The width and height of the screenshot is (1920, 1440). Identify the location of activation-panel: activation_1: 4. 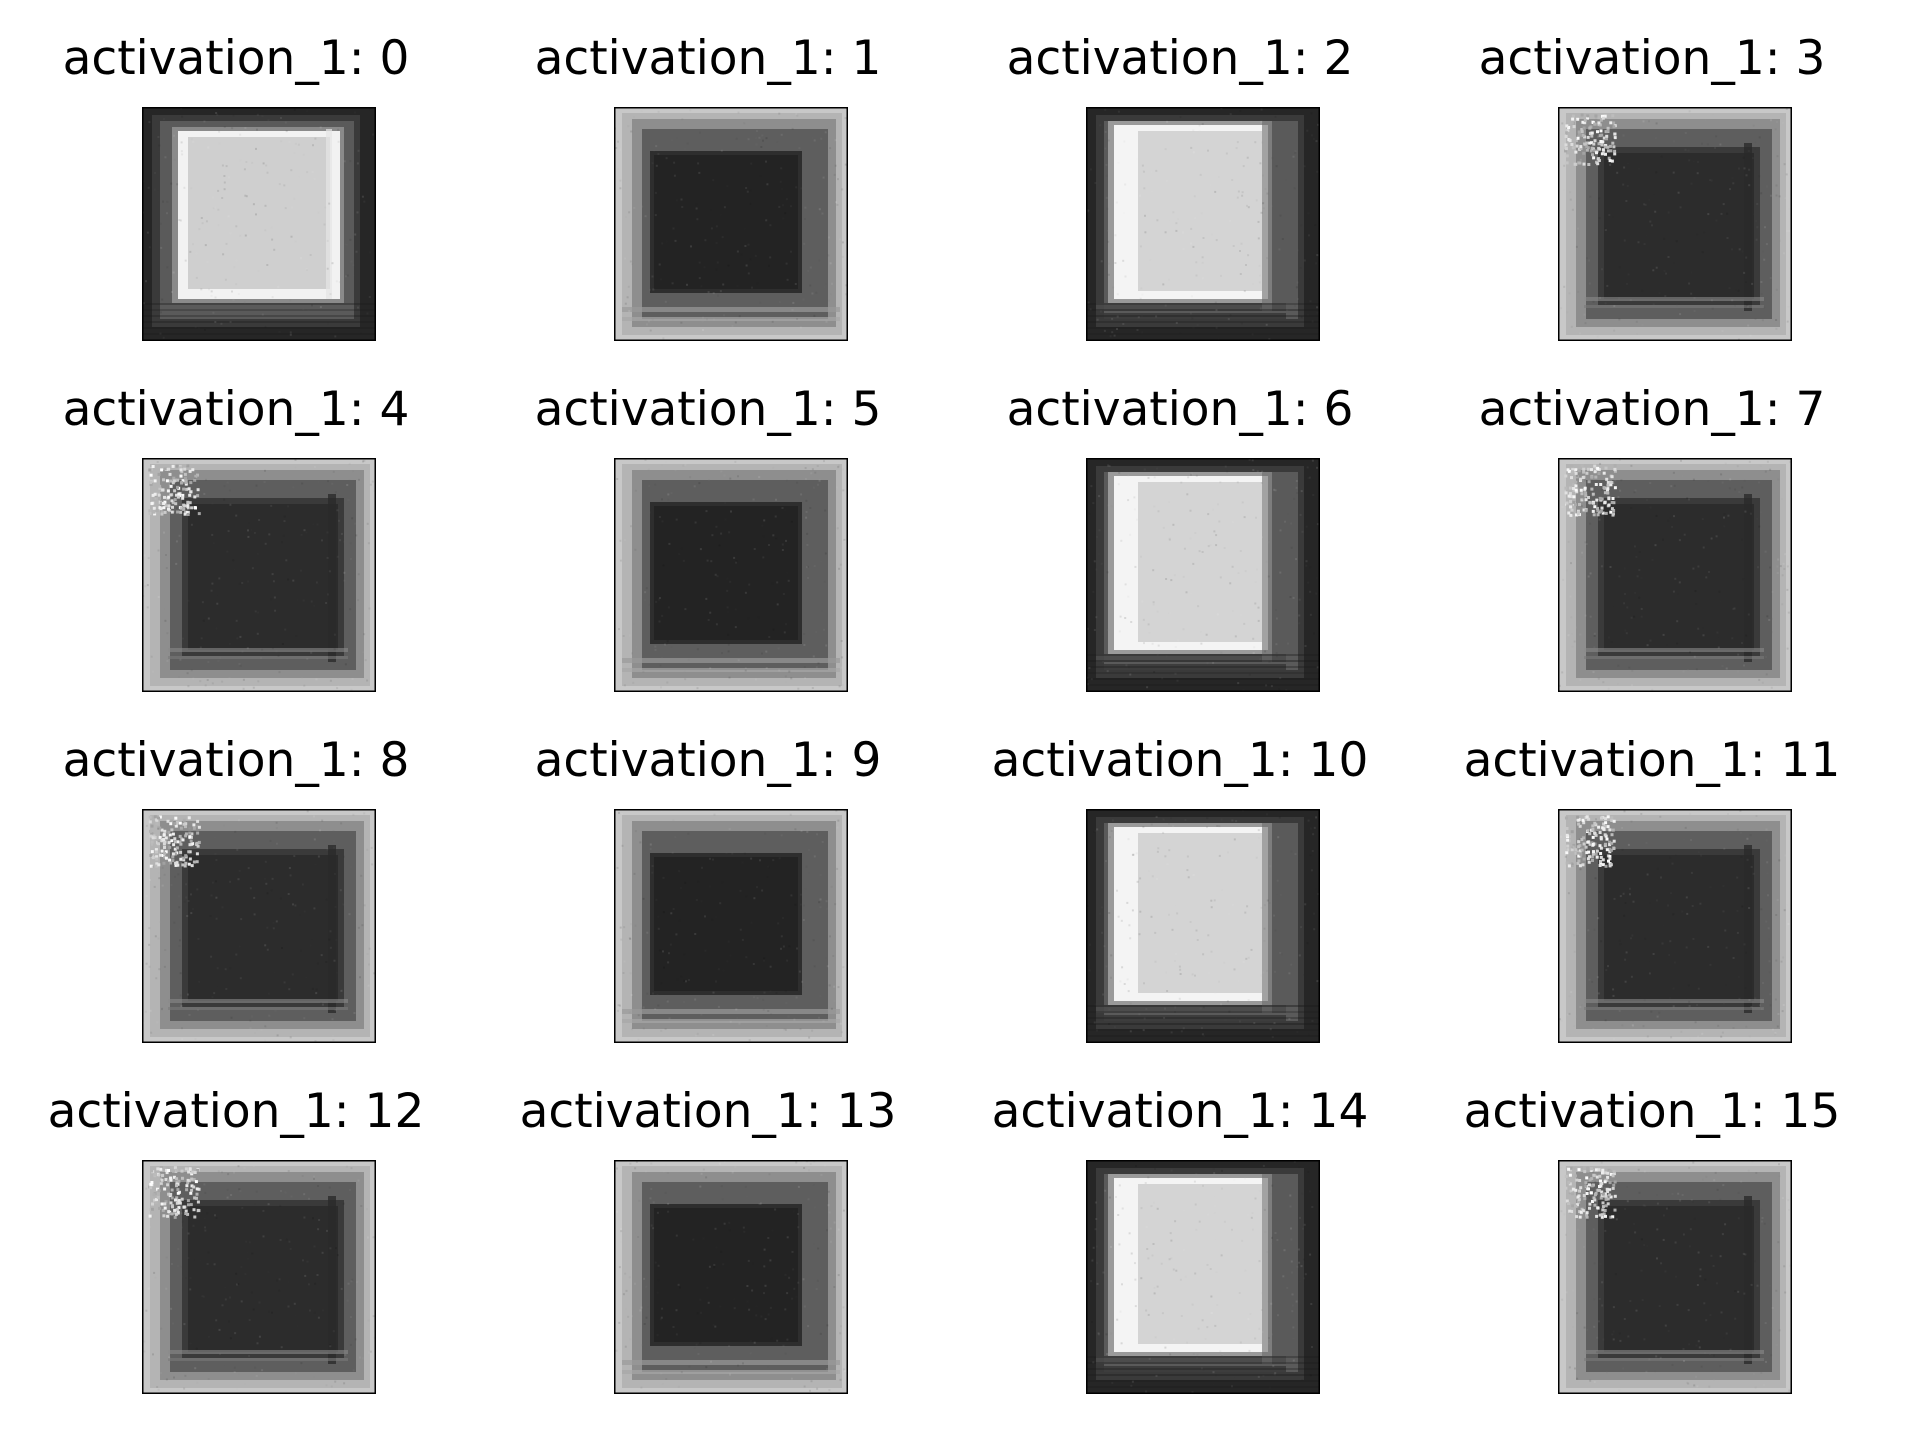
(236, 521).